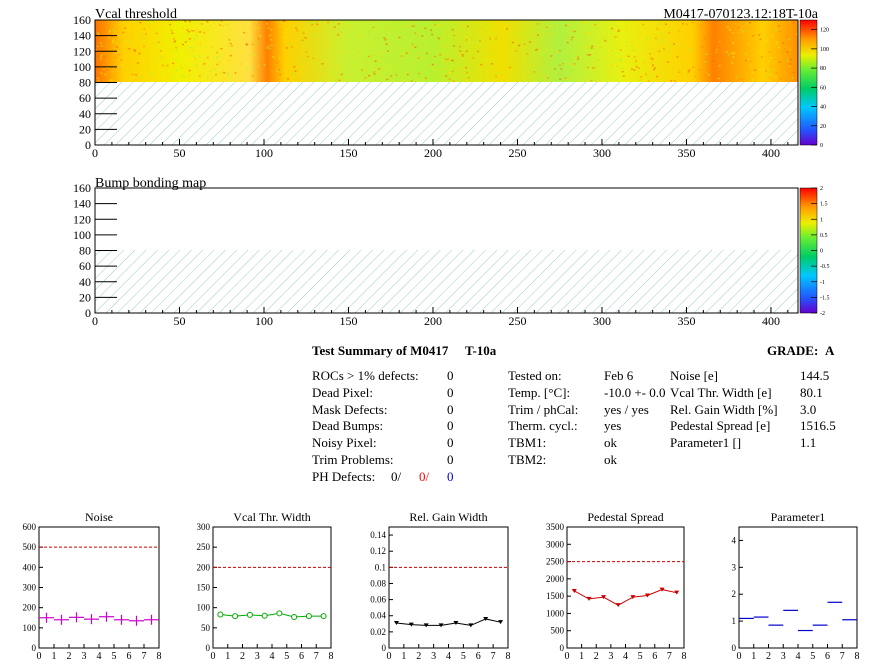 The image size is (896, 672). Describe the element at coordinates (508, 656) in the screenshot. I see `x-tick-label: 8` at that location.